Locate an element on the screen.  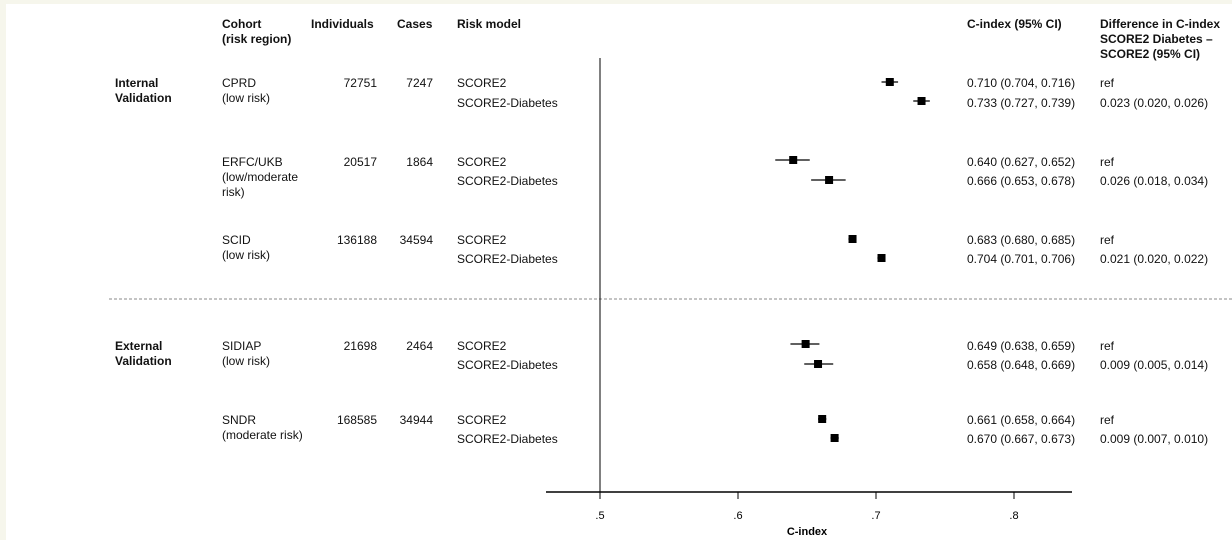
cohort-name: ERFC/UKB is located at coordinates (252, 162).